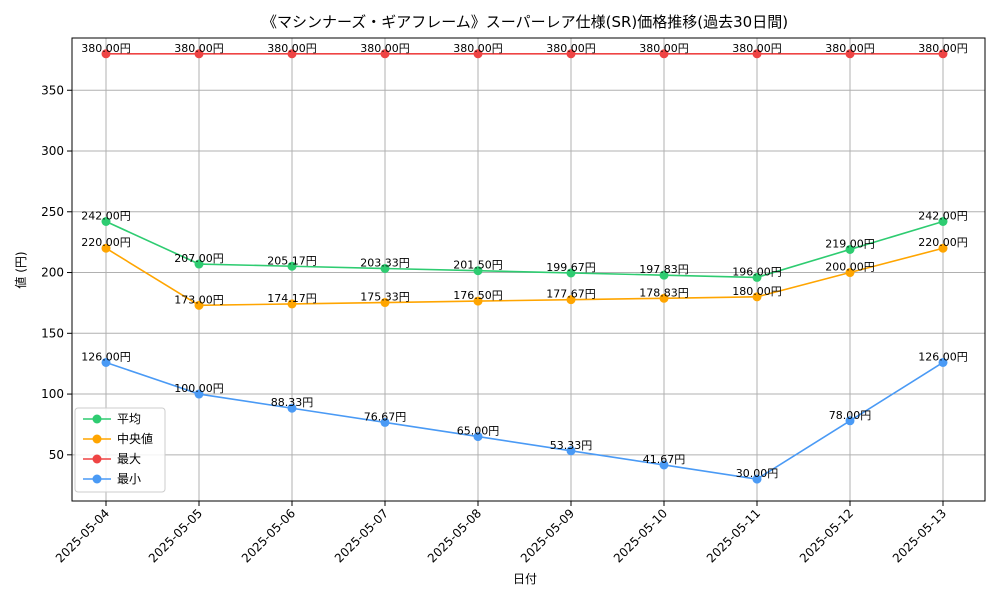  Describe the element at coordinates (52, 333) in the screenshot. I see `y-tick-label: 150` at that location.